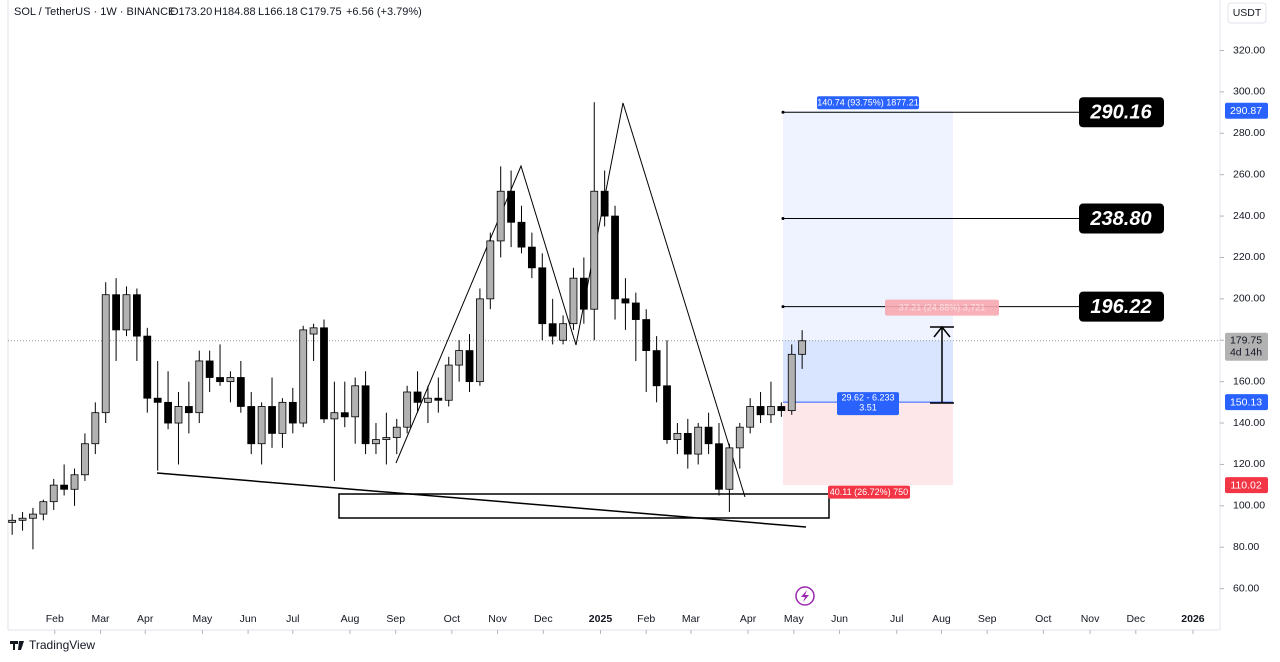 This screenshot has height=662, width=1280. What do you see at coordinates (1249, 133) in the screenshot?
I see `y-tick-label: 280.00` at bounding box center [1249, 133].